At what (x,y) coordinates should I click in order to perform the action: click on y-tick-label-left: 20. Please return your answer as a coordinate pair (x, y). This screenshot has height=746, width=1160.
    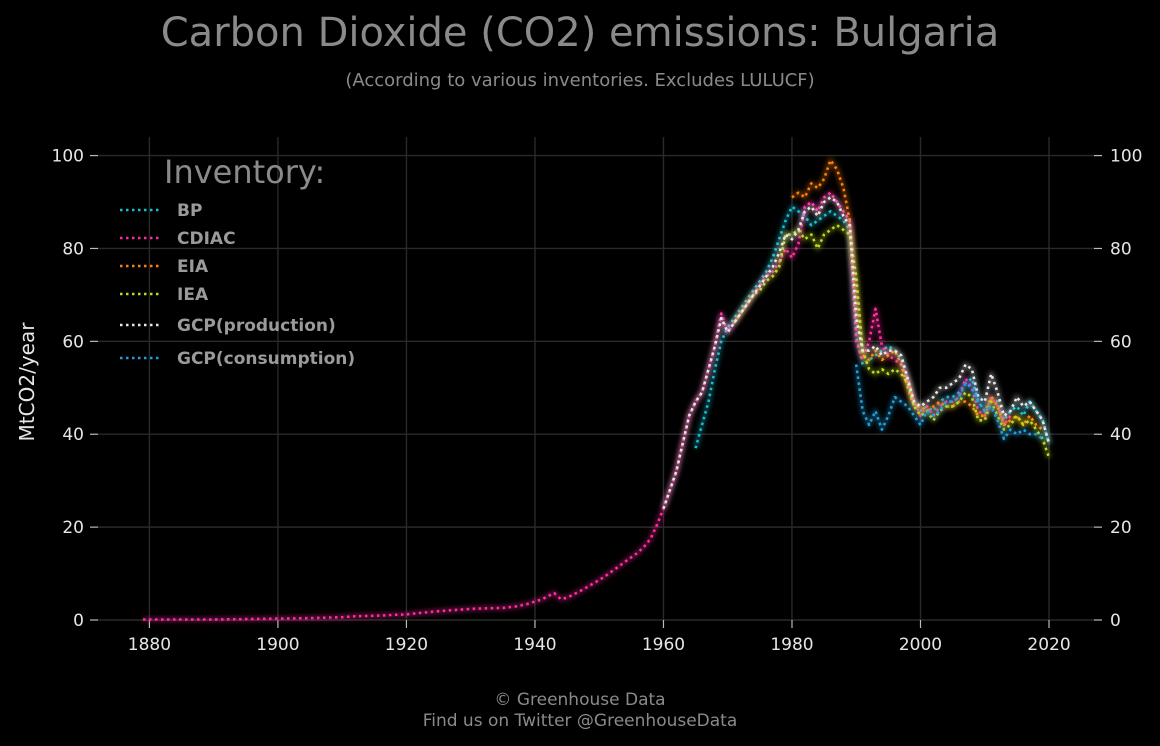
    Looking at the image, I should click on (73, 528).